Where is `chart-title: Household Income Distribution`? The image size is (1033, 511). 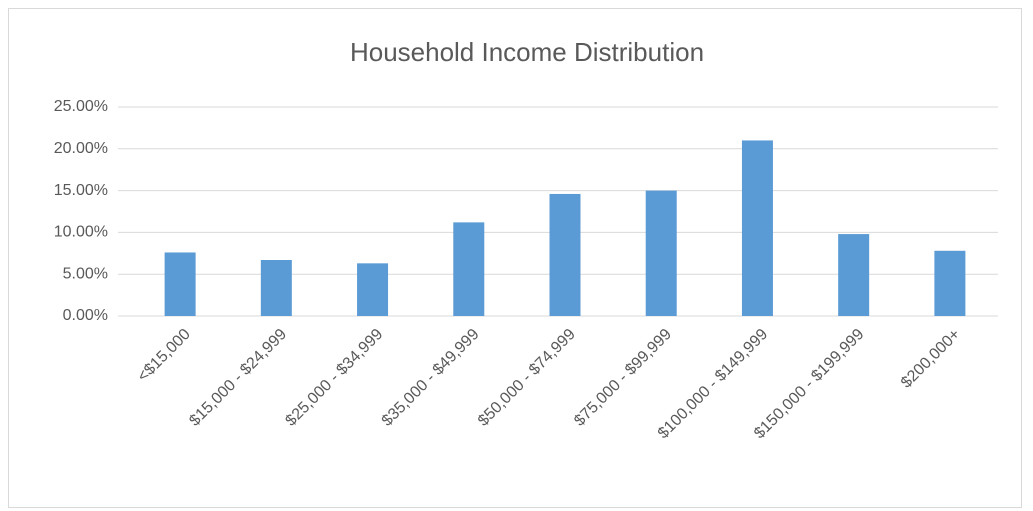 chart-title: Household Income Distribution is located at coordinates (527, 52).